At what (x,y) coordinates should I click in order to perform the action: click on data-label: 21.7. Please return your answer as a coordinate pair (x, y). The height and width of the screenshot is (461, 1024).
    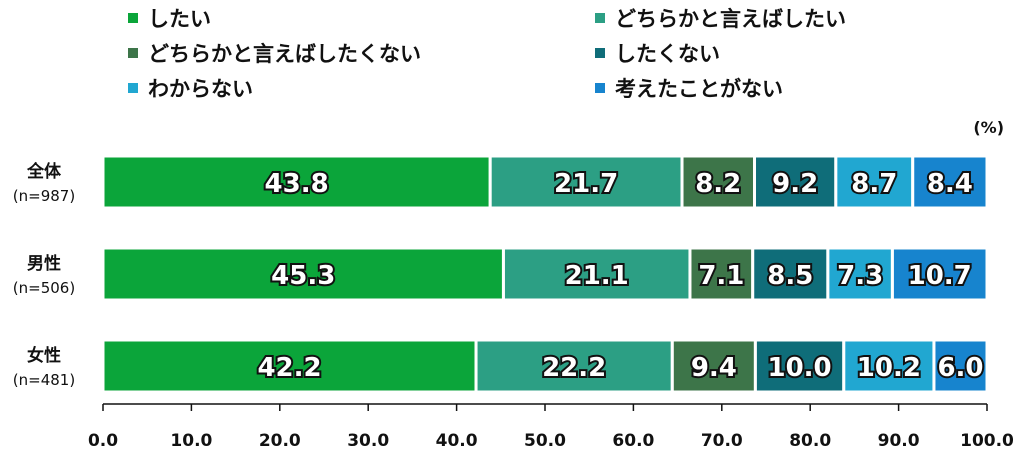
    Looking at the image, I should click on (586, 184).